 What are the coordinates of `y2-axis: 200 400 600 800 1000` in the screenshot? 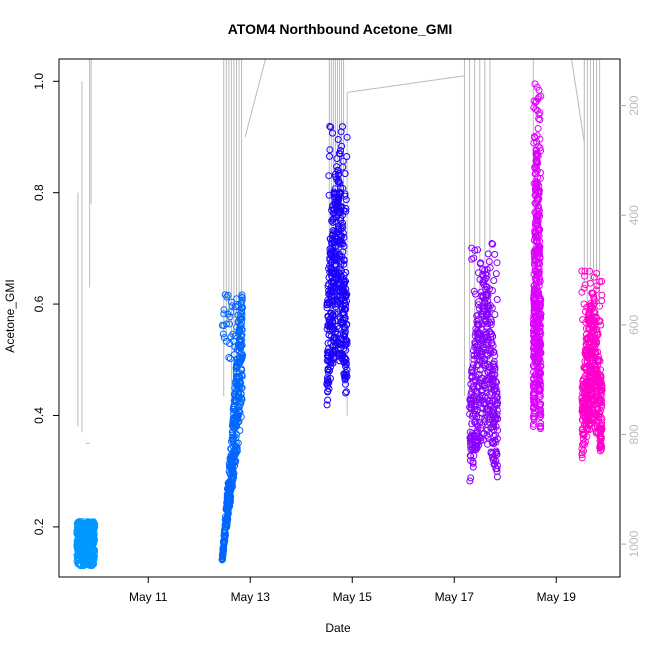 It's located at (630, 326).